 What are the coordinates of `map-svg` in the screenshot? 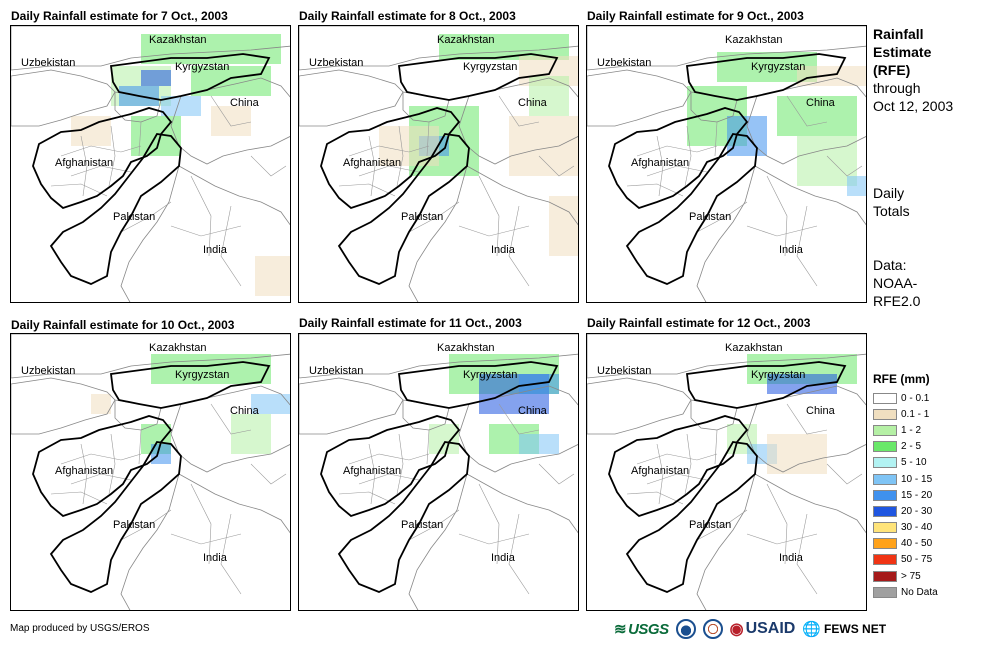 It's located at (150, 164).